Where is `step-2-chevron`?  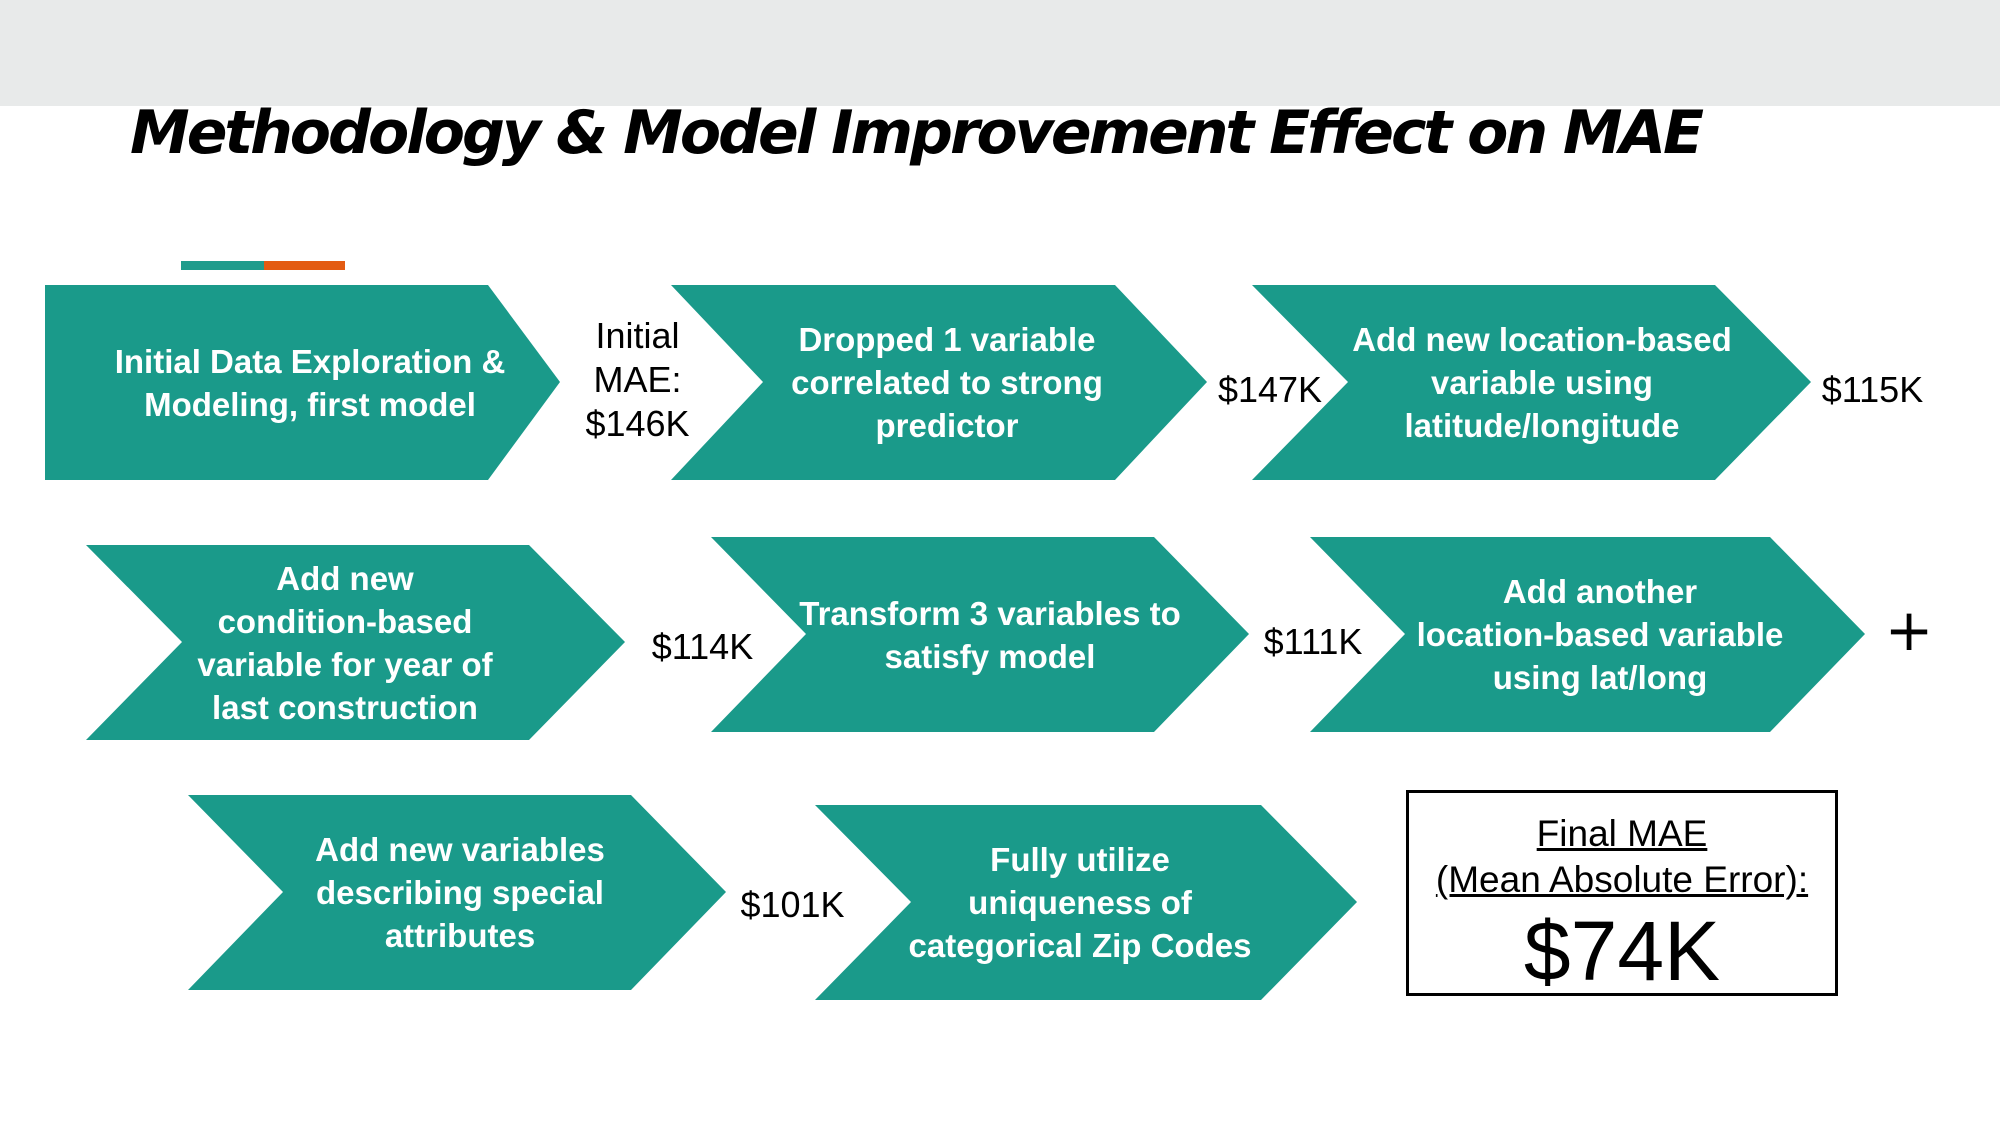 step-2-chevron is located at coordinates (939, 382).